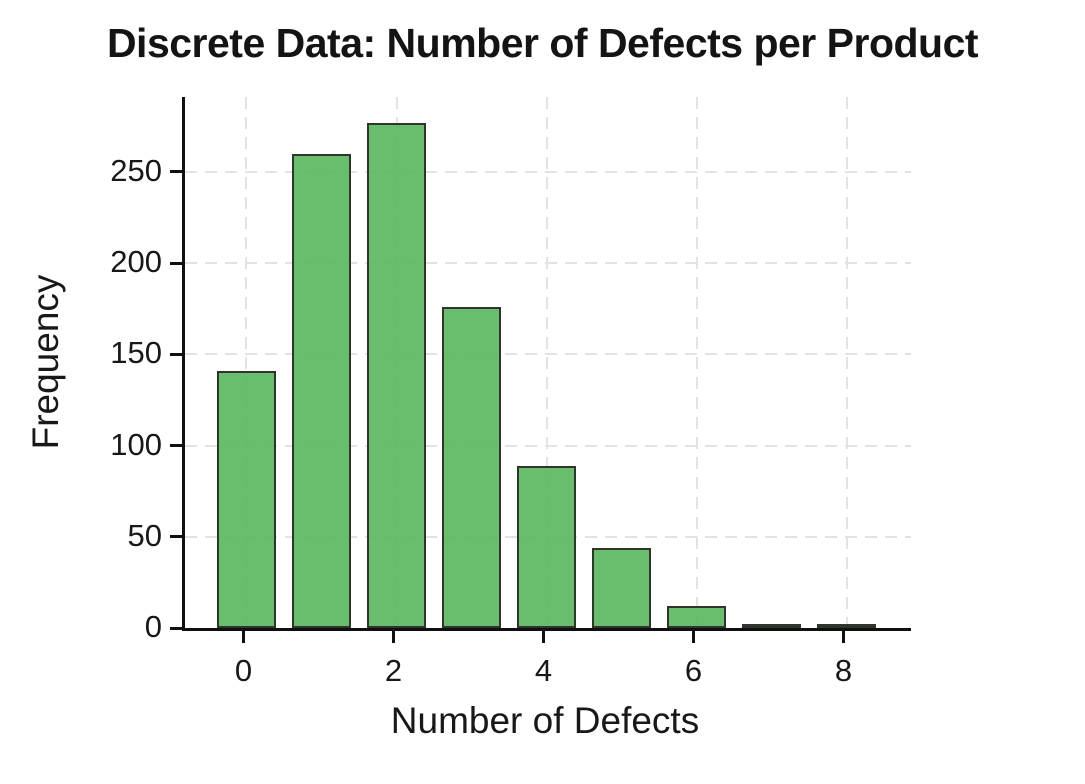 This screenshot has width=1085, height=784. I want to click on x-axis-label: Number of Defects, so click(545, 720).